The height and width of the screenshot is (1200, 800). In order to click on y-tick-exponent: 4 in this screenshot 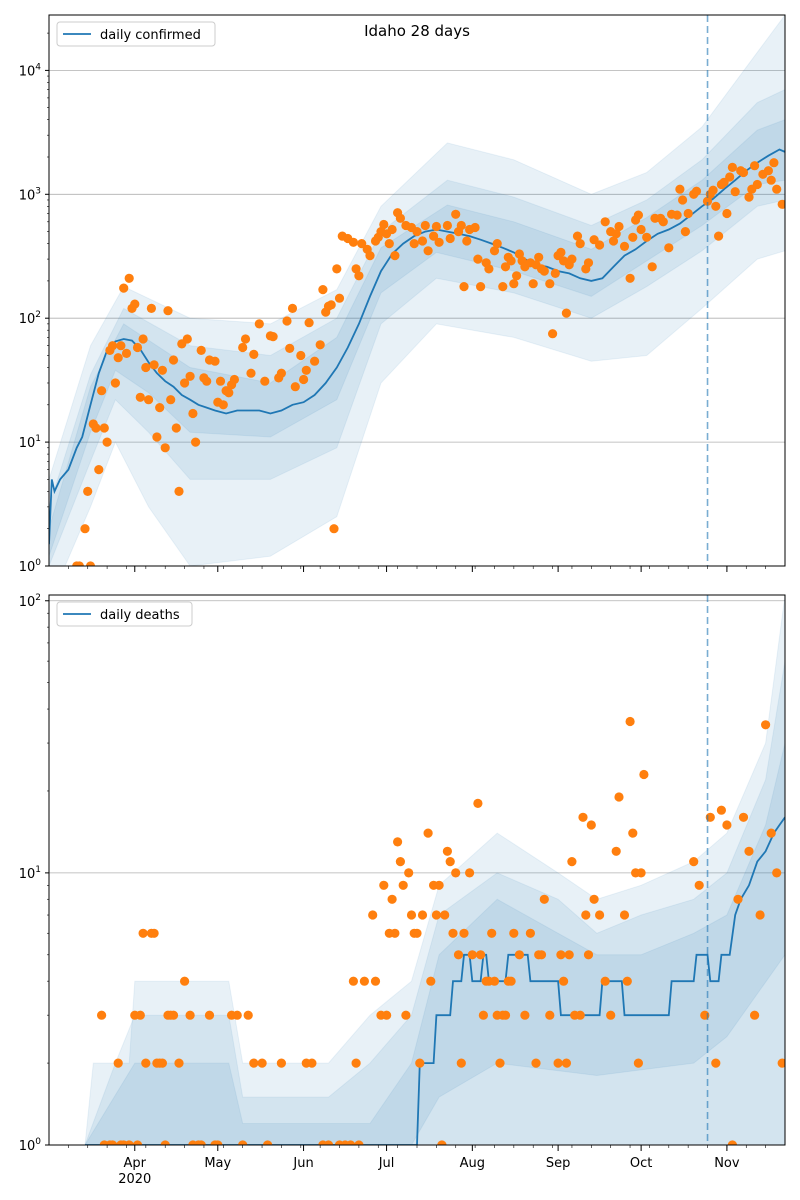, I will do `click(38, 67)`.